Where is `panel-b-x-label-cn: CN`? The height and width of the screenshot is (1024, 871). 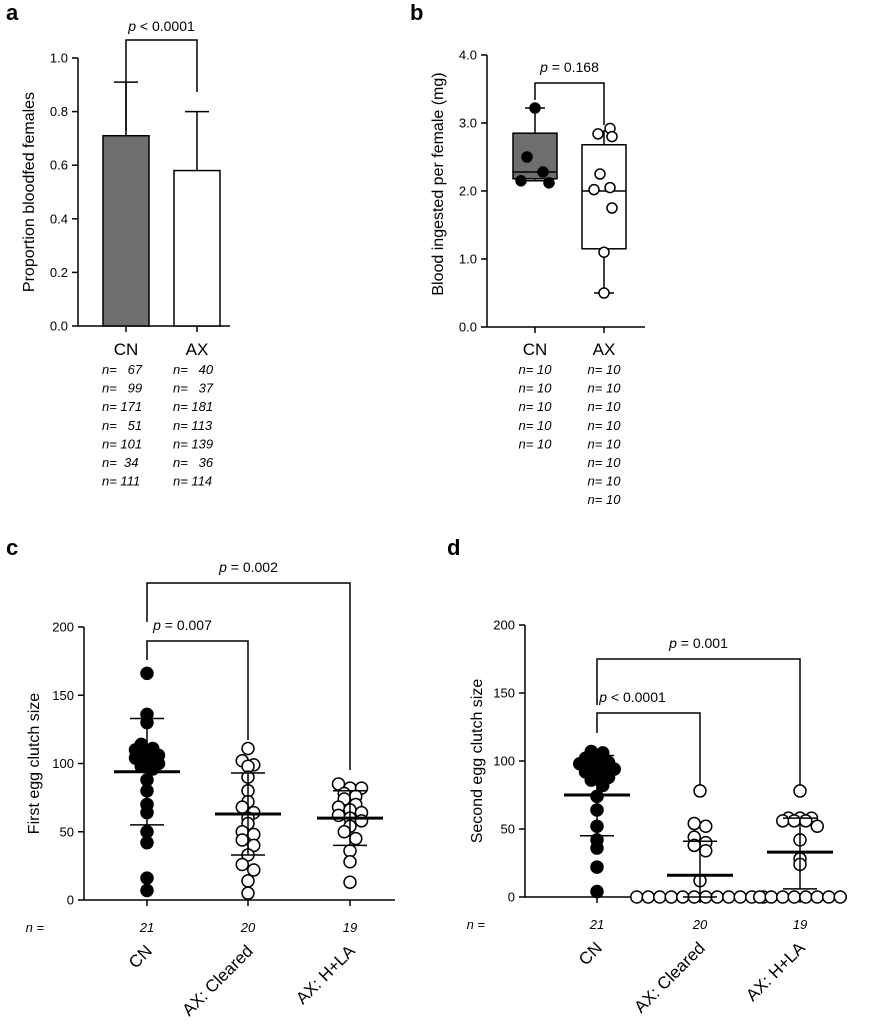 panel-b-x-label-cn: CN is located at coordinates (535, 349).